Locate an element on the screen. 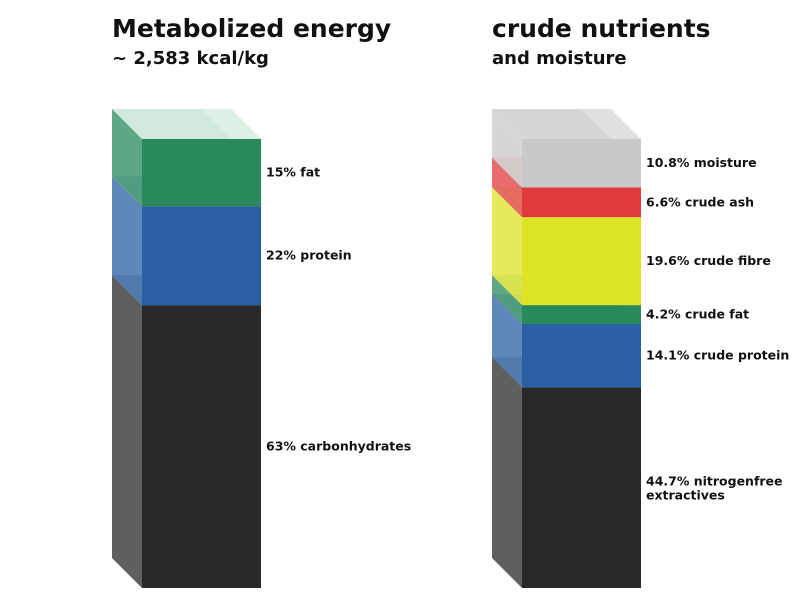  segment-side-44-7-nitrogenfree-extractives is located at coordinates (507, 472).